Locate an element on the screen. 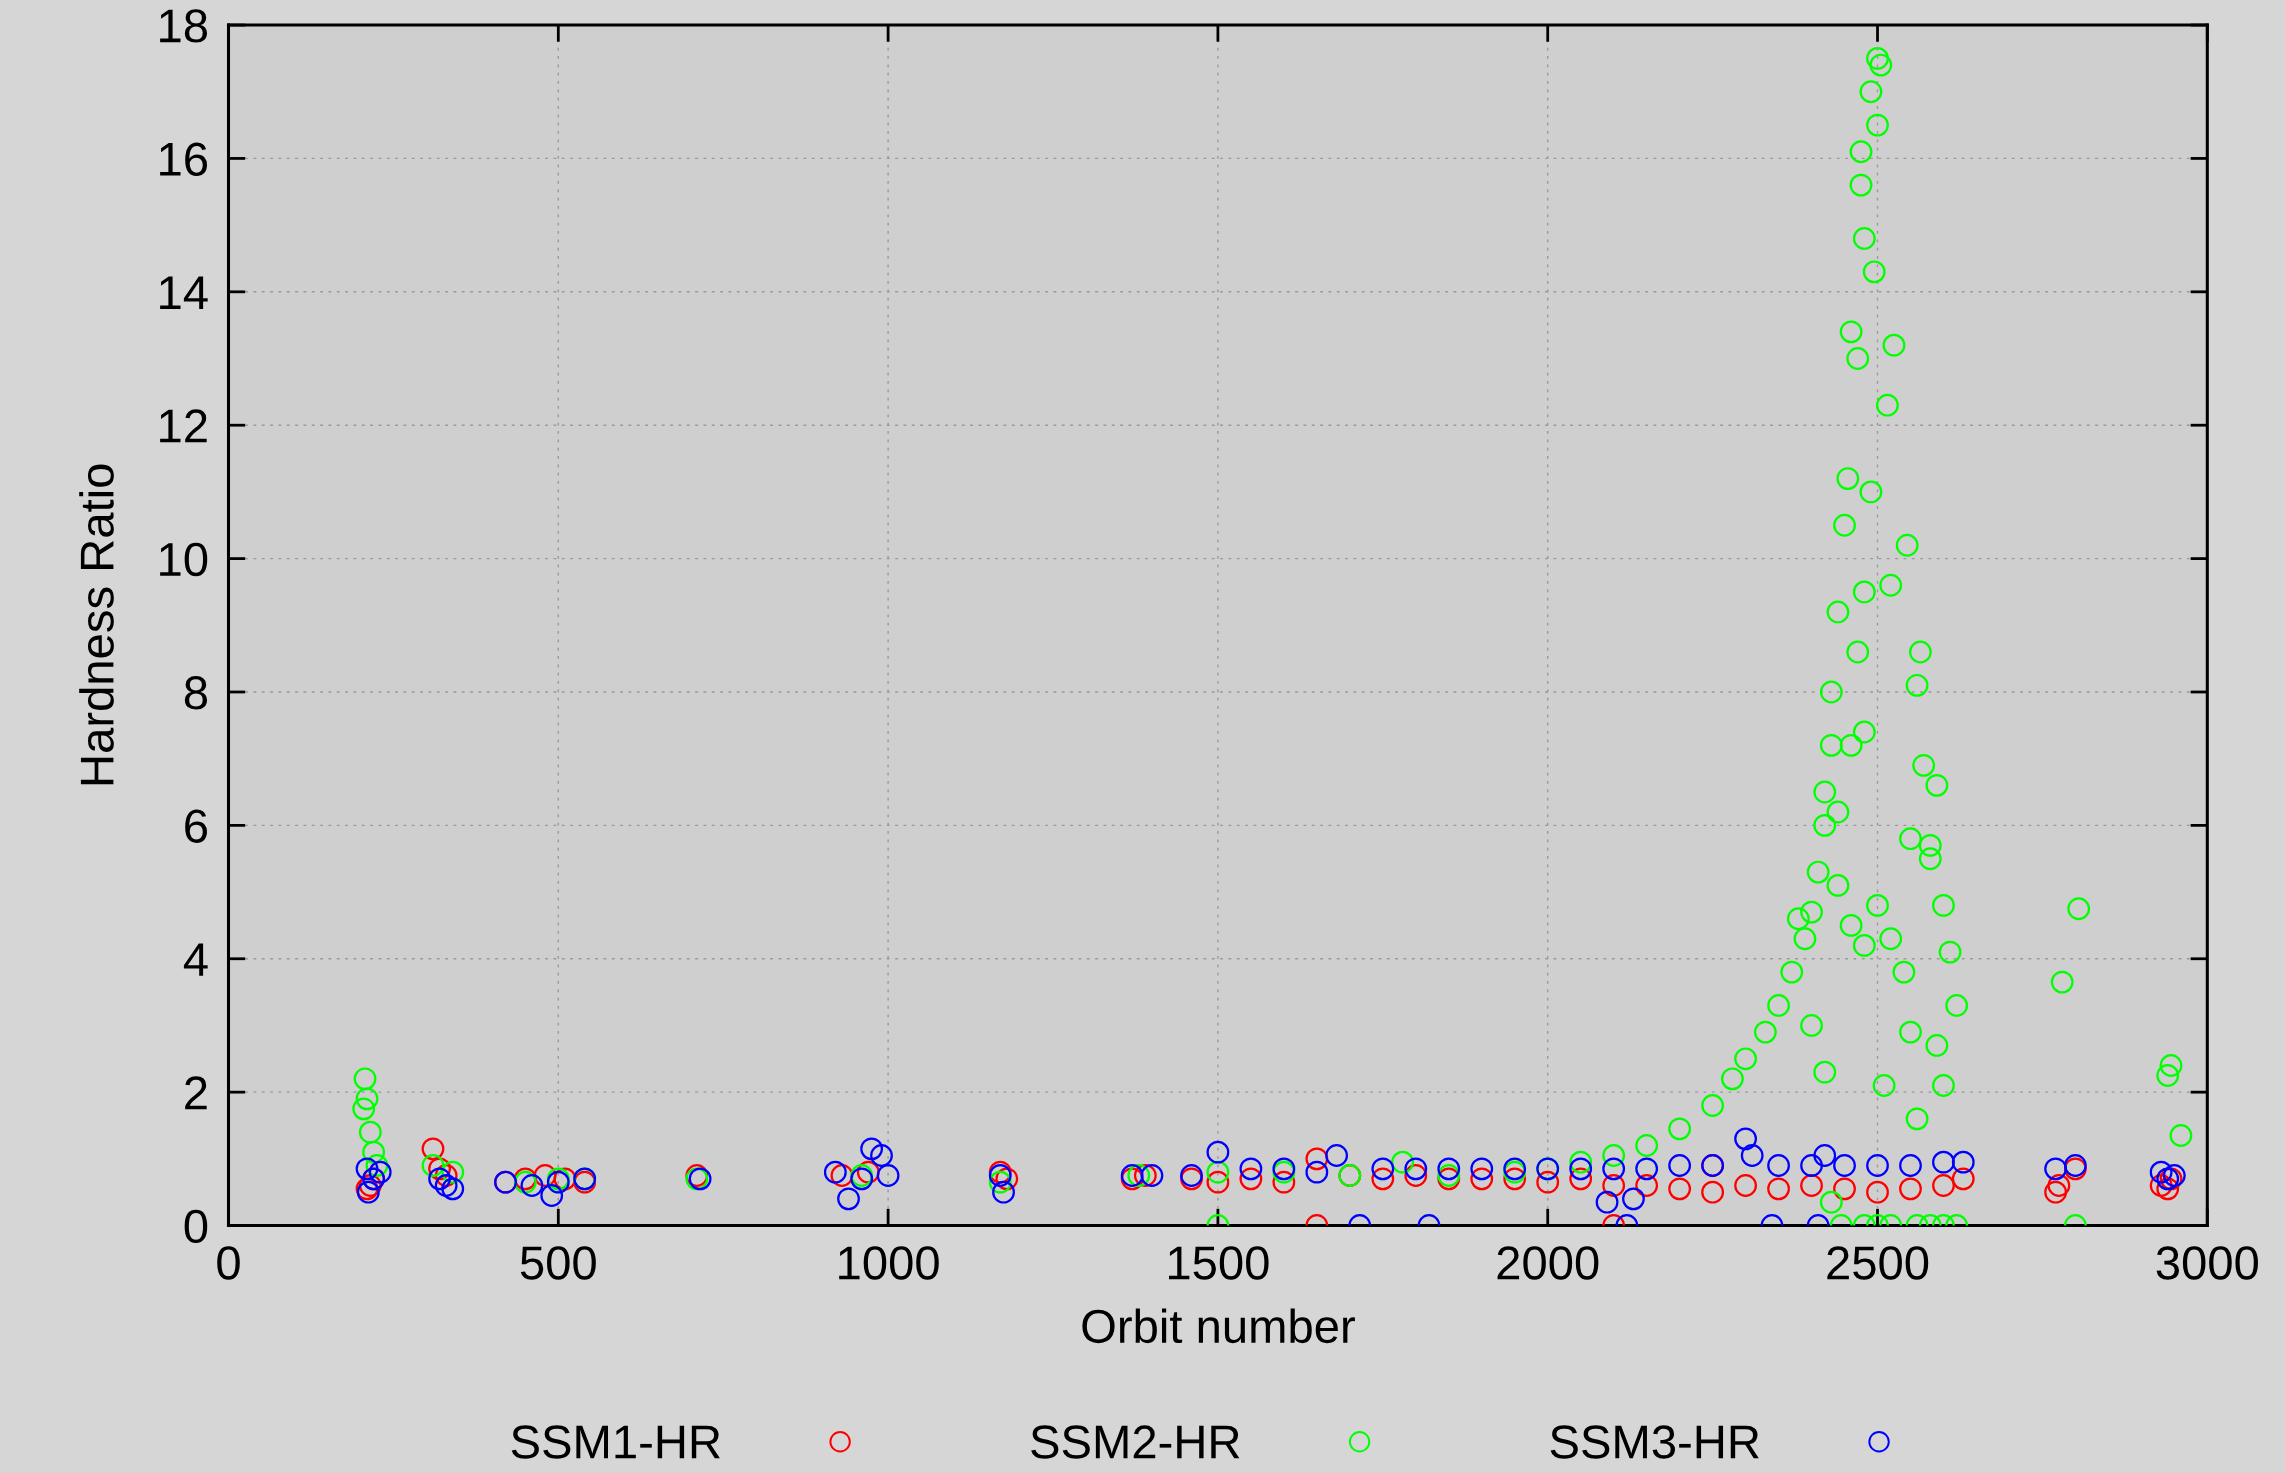 The height and width of the screenshot is (1473, 2285). x-tick-label: 2000 is located at coordinates (1548, 1263).